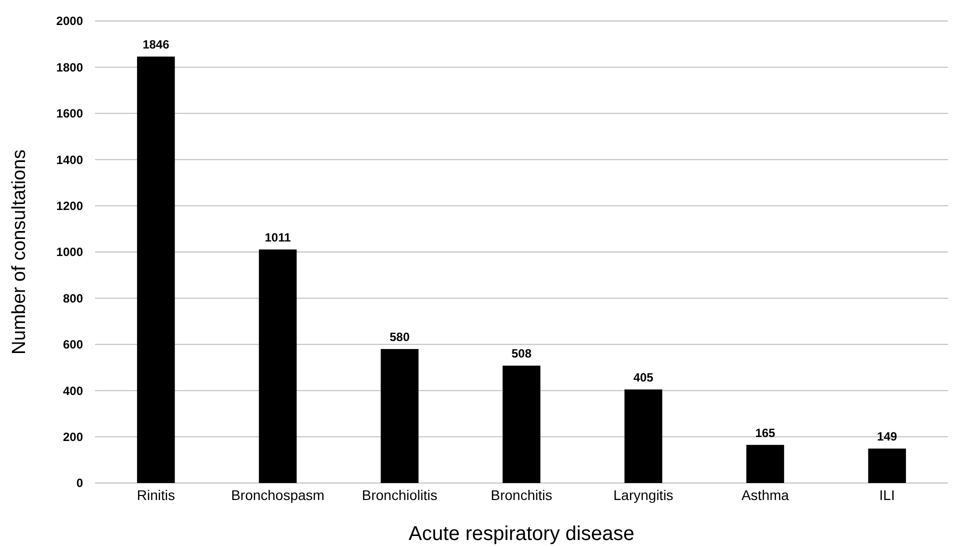  Describe the element at coordinates (521, 534) in the screenshot. I see `x-axis-title: Acute respiratory disease` at that location.